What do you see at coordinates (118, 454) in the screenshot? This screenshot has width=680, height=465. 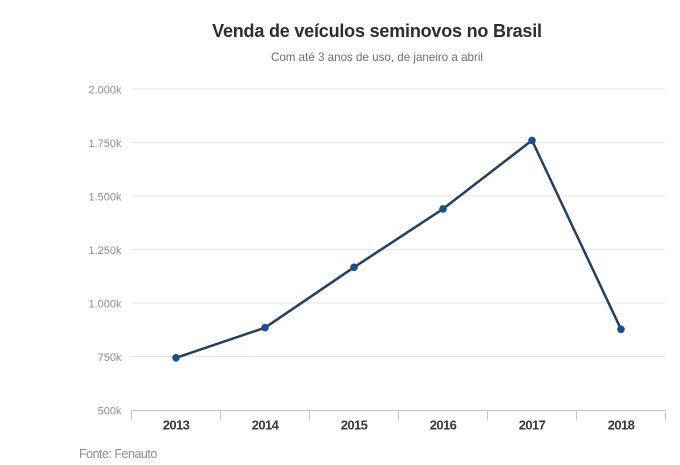 I see `svg-text: Fonte: Fenauto` at bounding box center [118, 454].